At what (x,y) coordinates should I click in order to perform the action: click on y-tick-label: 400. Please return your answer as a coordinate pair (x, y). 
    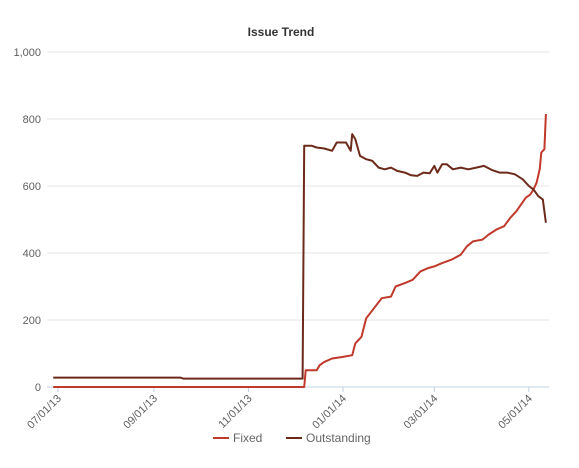
    Looking at the image, I should click on (32, 254).